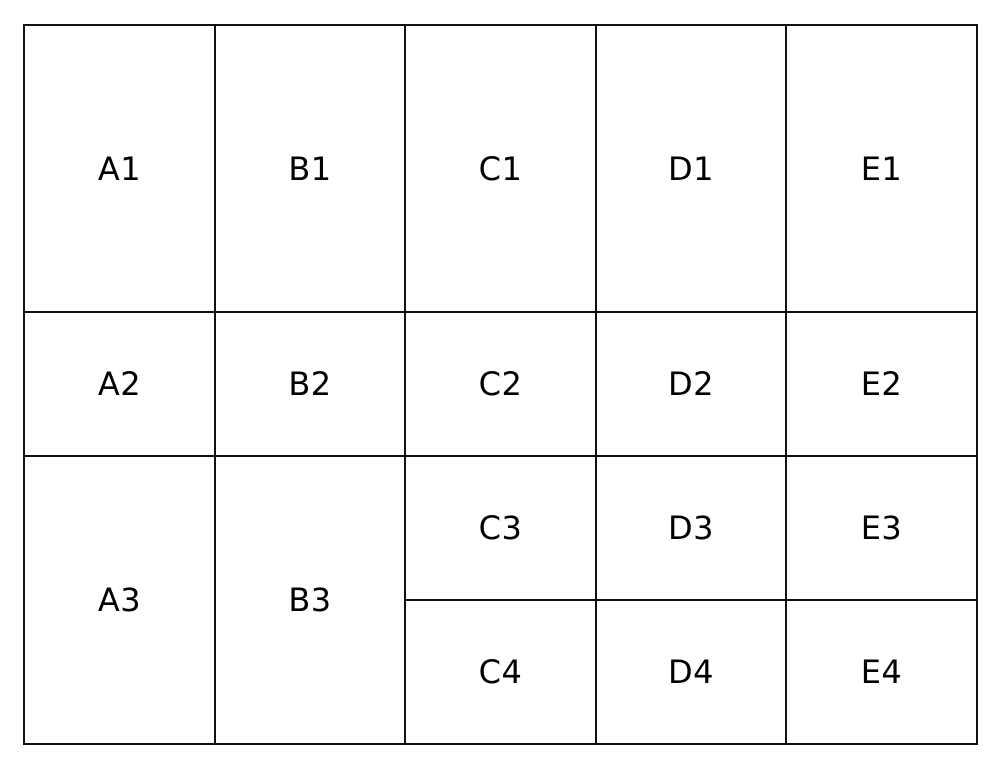 This screenshot has width=1000, height=775. What do you see at coordinates (119, 600) in the screenshot?
I see `cell-a3: A3` at bounding box center [119, 600].